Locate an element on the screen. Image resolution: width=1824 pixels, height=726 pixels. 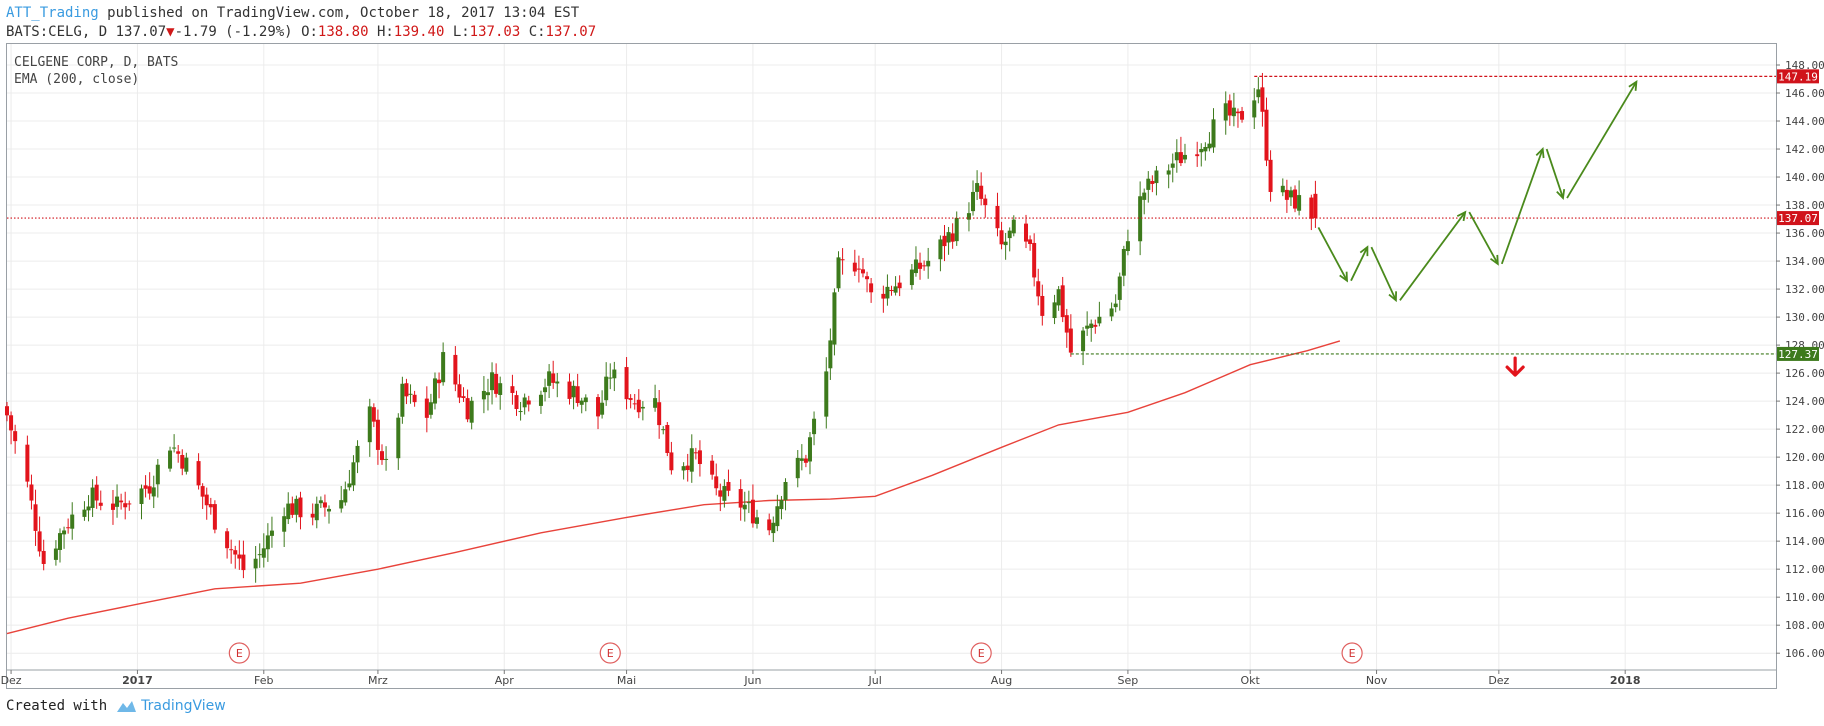
price-label-box-last is located at coordinates (1798, 218).